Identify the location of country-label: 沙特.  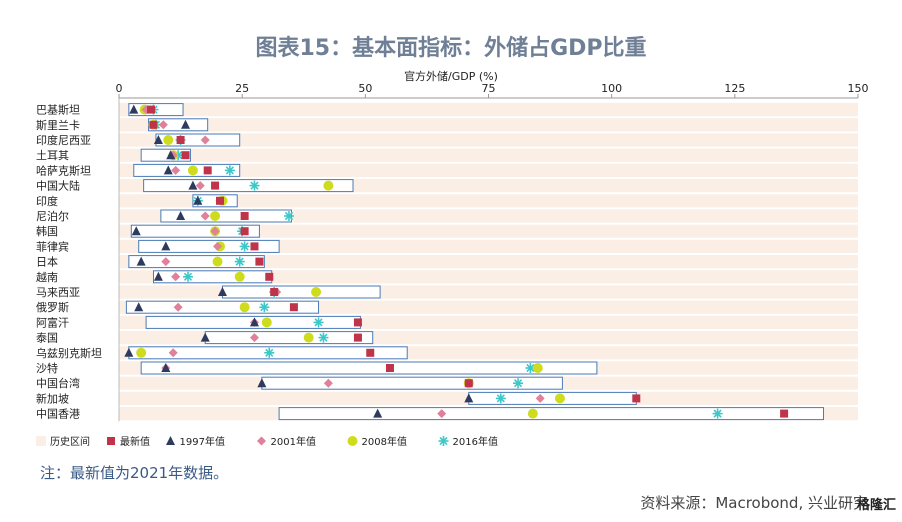
(47, 368).